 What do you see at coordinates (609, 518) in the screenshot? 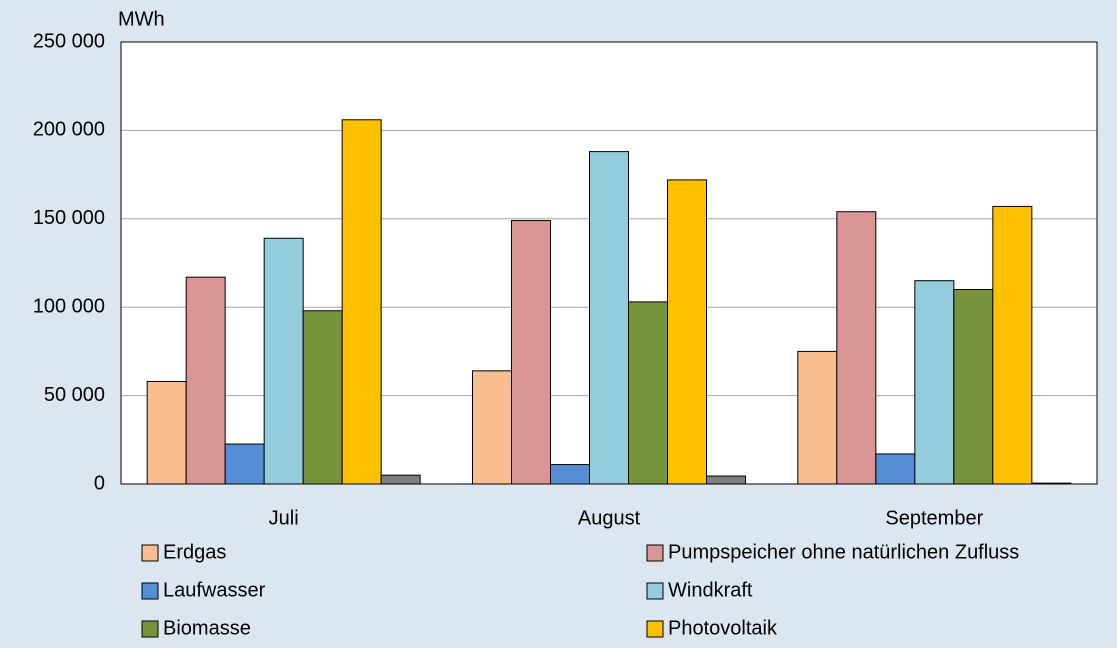
I see `x-tick-label: August` at bounding box center [609, 518].